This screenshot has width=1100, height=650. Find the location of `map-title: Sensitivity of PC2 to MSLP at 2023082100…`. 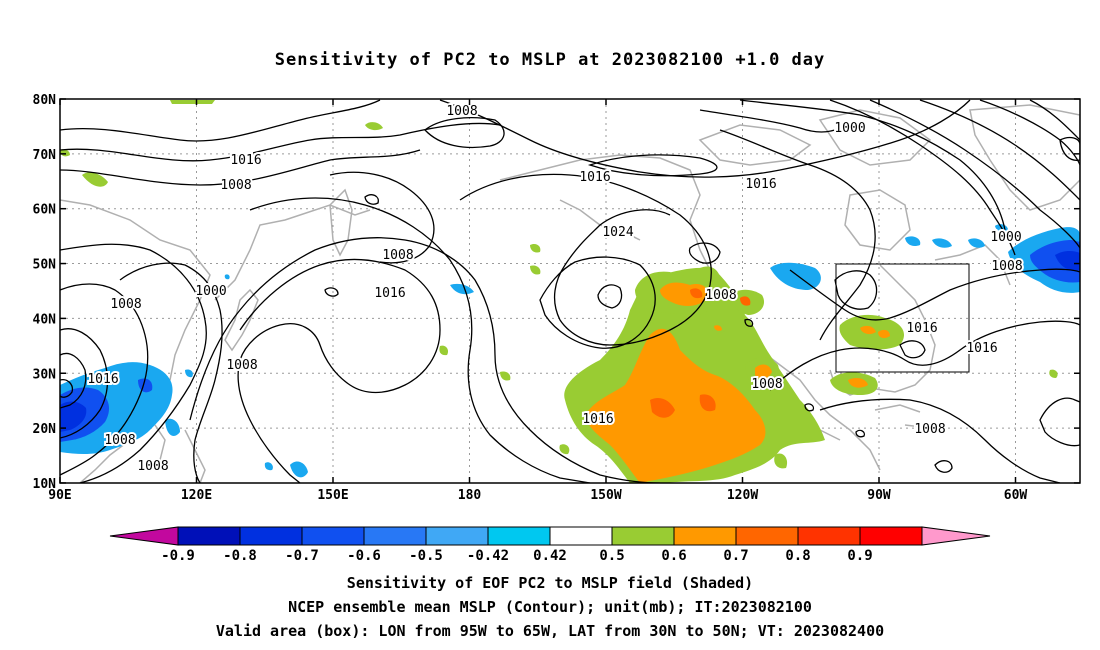

map-title: Sensitivity of PC2 to MSLP at 2023082100… is located at coordinates (550, 60).